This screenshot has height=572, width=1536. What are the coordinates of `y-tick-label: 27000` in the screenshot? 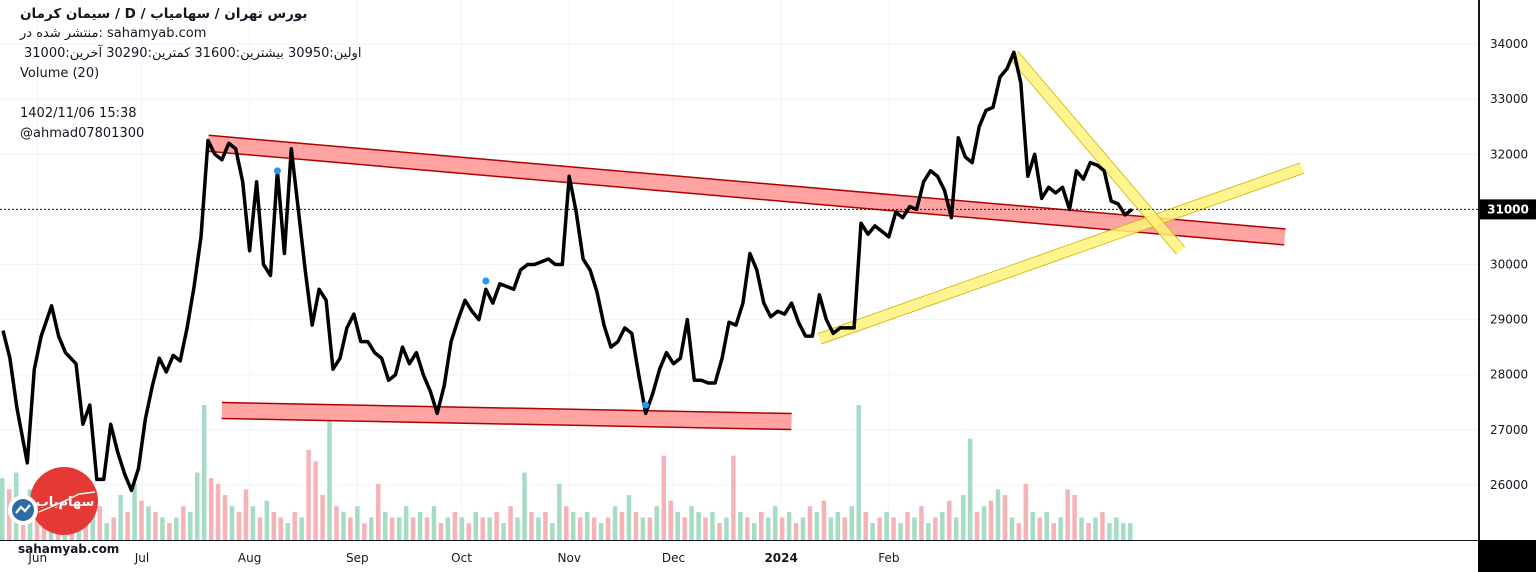 It's located at (1509, 430).